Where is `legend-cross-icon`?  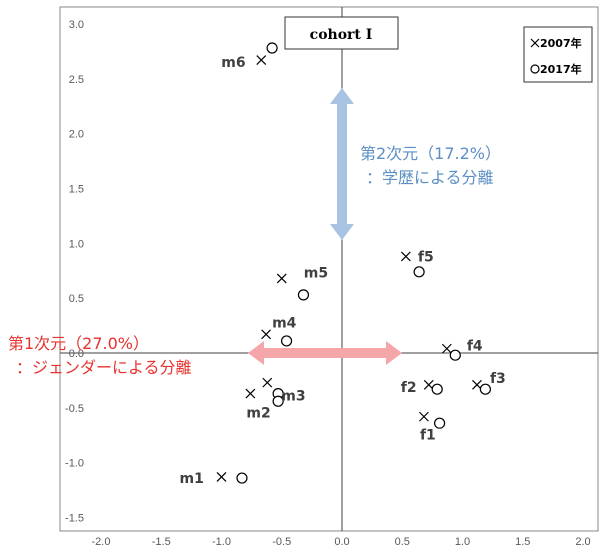 legend-cross-icon is located at coordinates (535, 43).